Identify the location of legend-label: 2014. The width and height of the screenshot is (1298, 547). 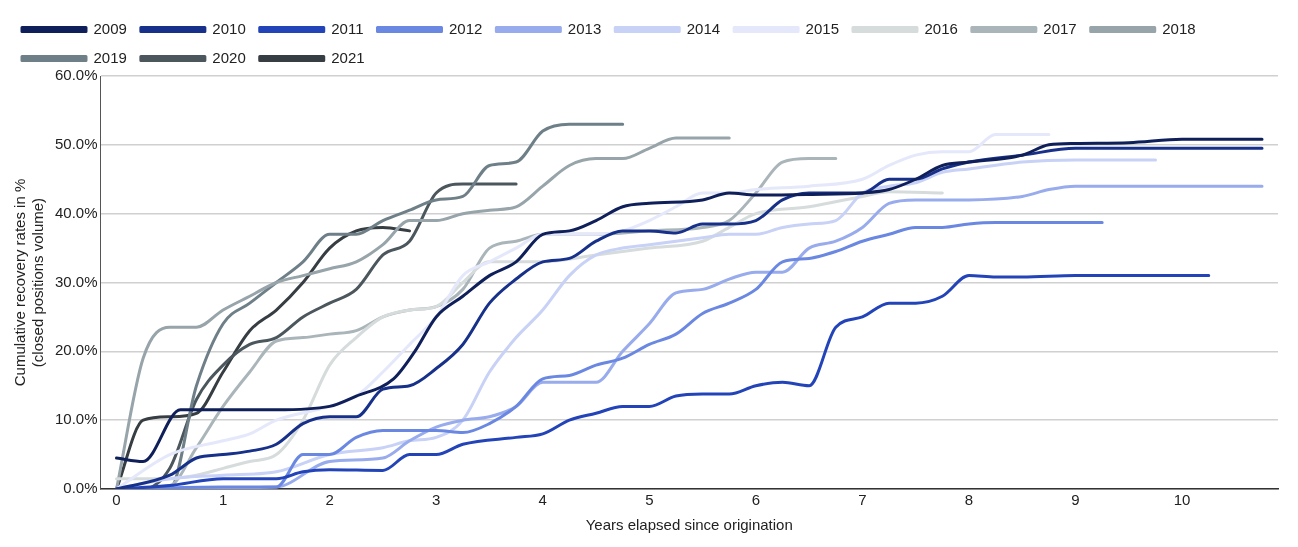
(703, 28).